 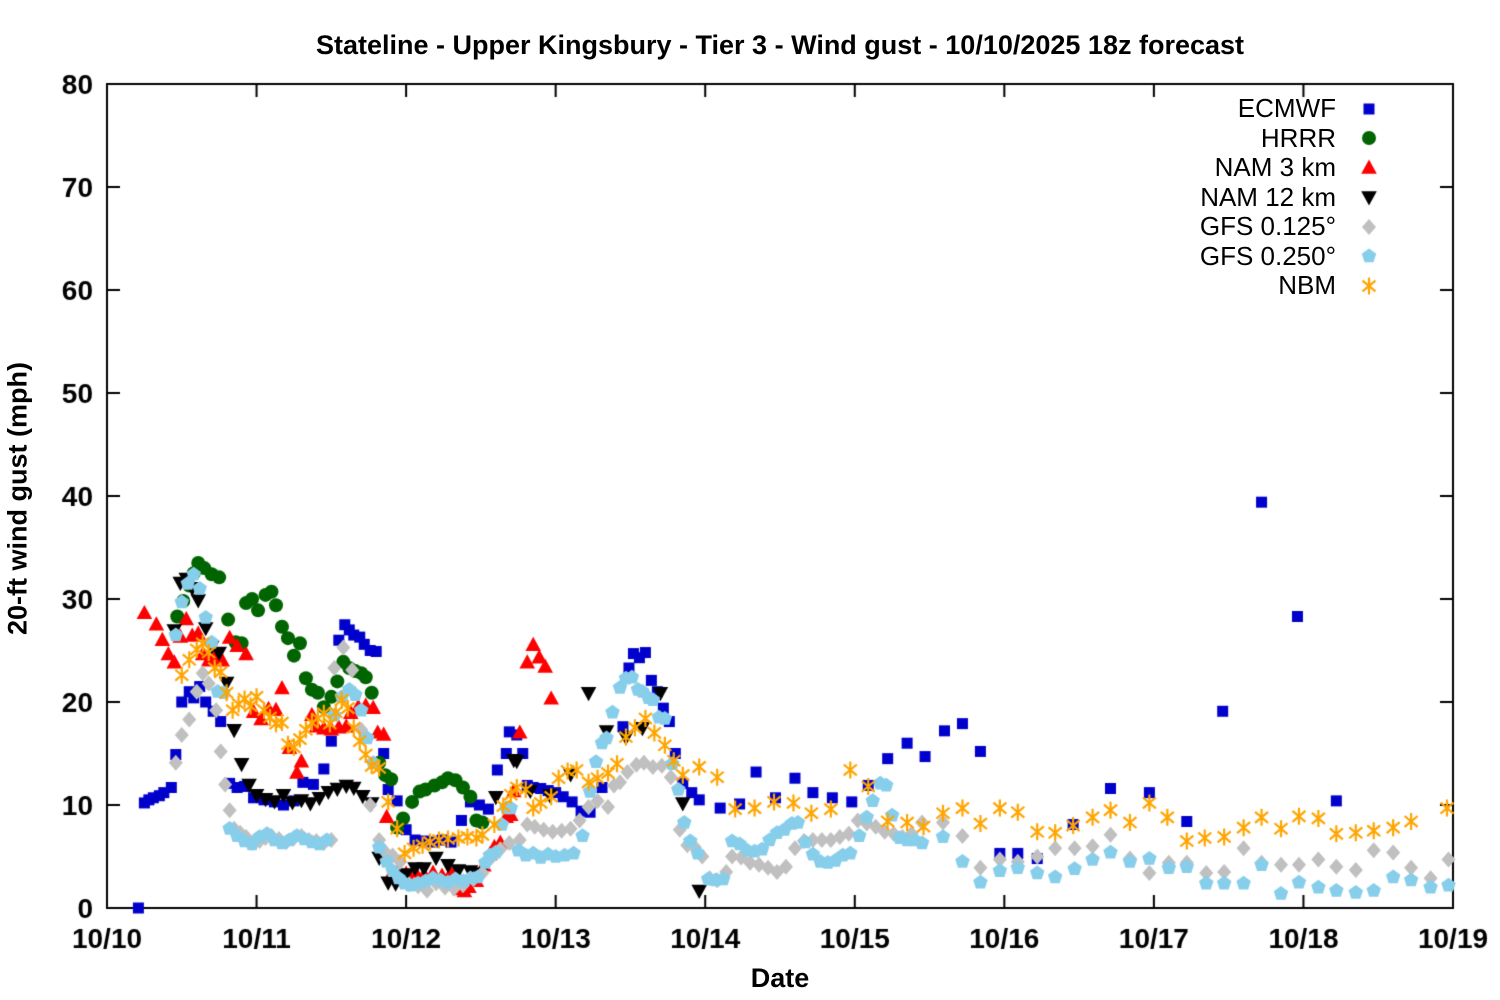 What do you see at coordinates (1369, 138) in the screenshot?
I see `circle-marker-icon` at bounding box center [1369, 138].